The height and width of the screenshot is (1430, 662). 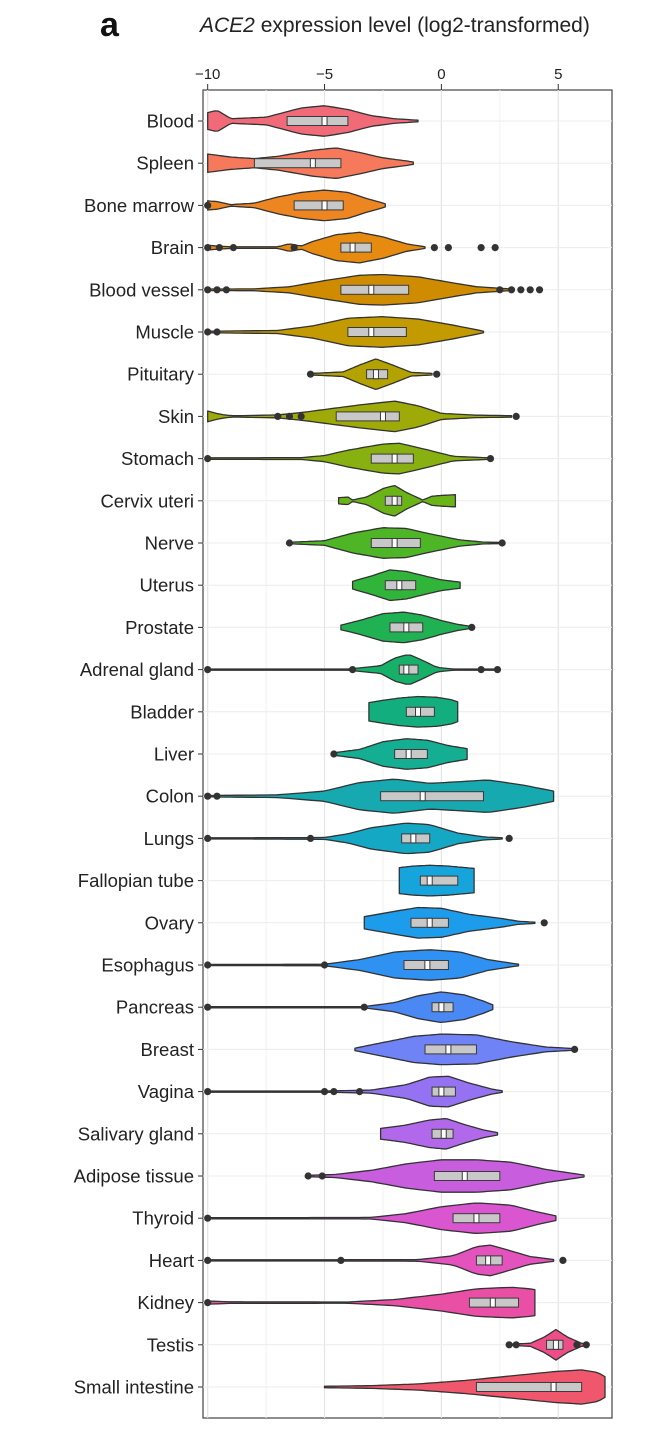 I want to click on chart-title-rest: expression level (log2-transformed), so click(x=422, y=25).